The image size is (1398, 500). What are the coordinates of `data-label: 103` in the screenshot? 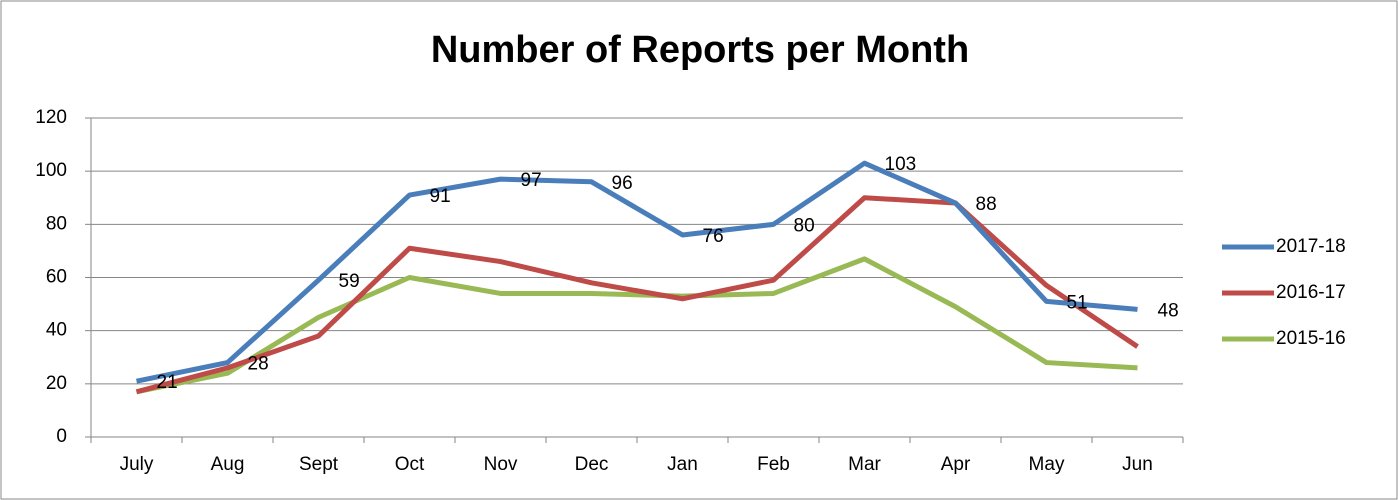 It's located at (901, 164).